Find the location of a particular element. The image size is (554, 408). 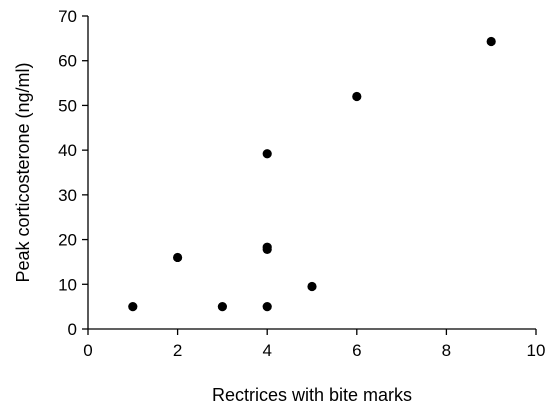

x-ticks: 0 2 4 6 8 10 is located at coordinates (314, 344).